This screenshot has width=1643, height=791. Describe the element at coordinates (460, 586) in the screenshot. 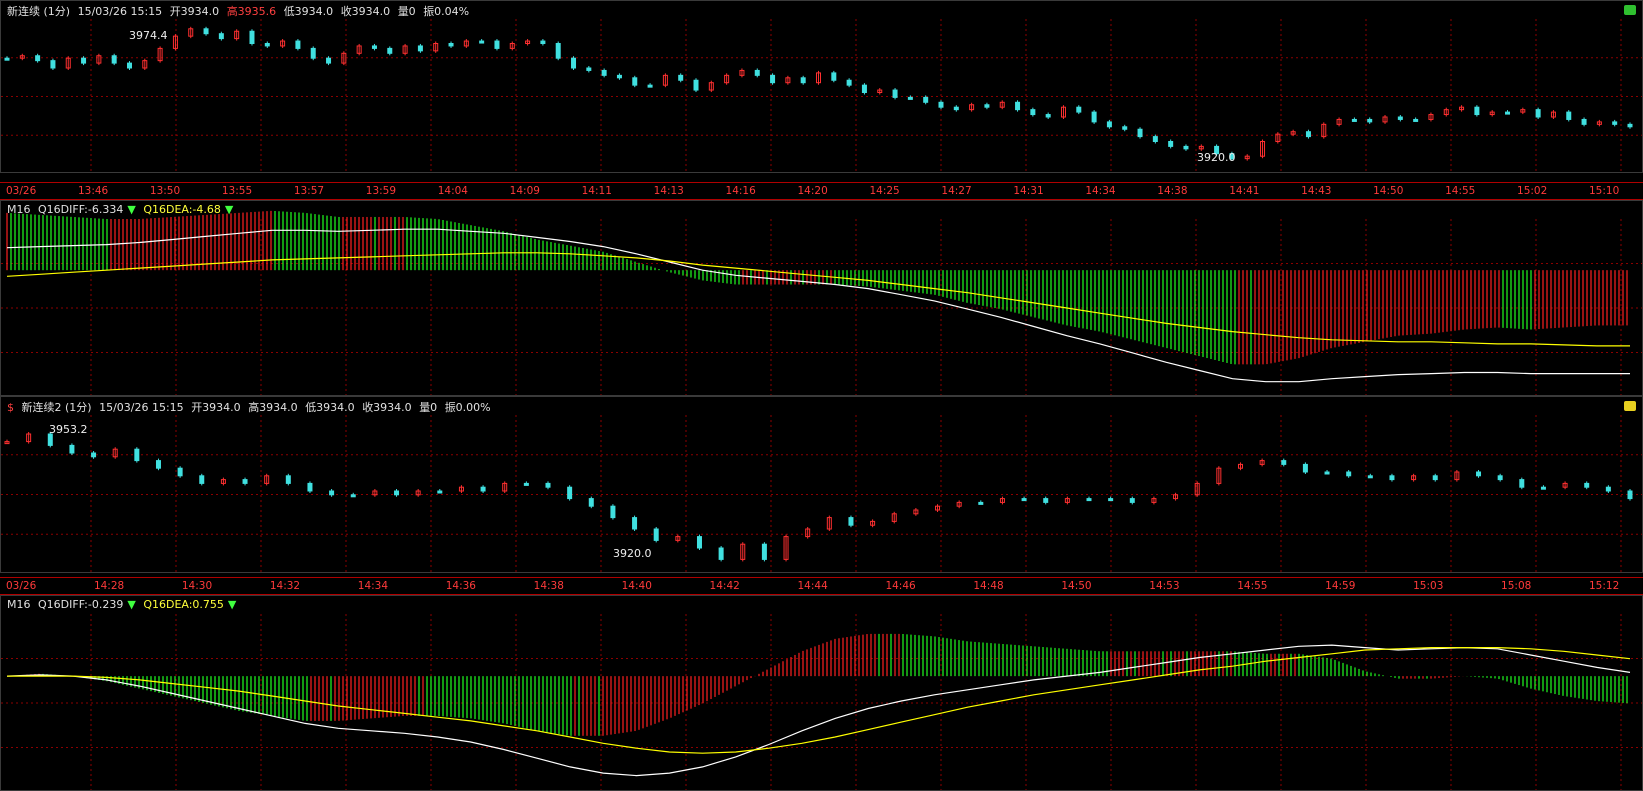

I see `time-axis-tick: 14:36` at that location.